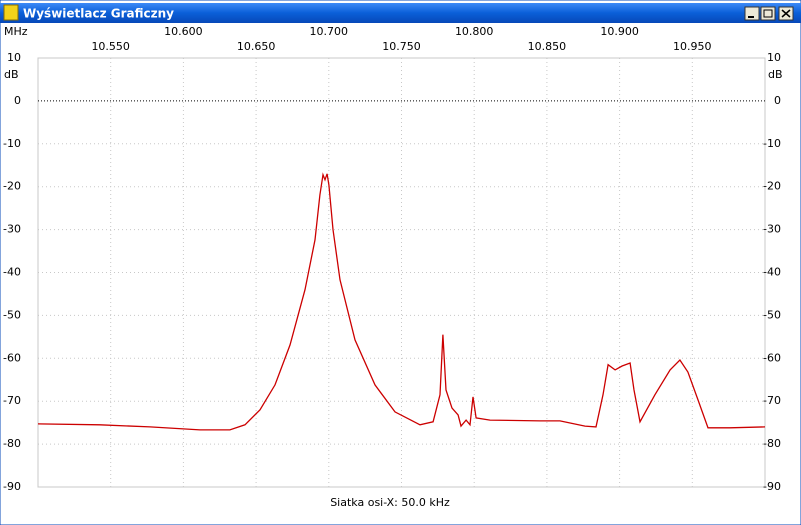 This screenshot has width=801, height=525. I want to click on x-tick-label: 10.750, so click(401, 46).